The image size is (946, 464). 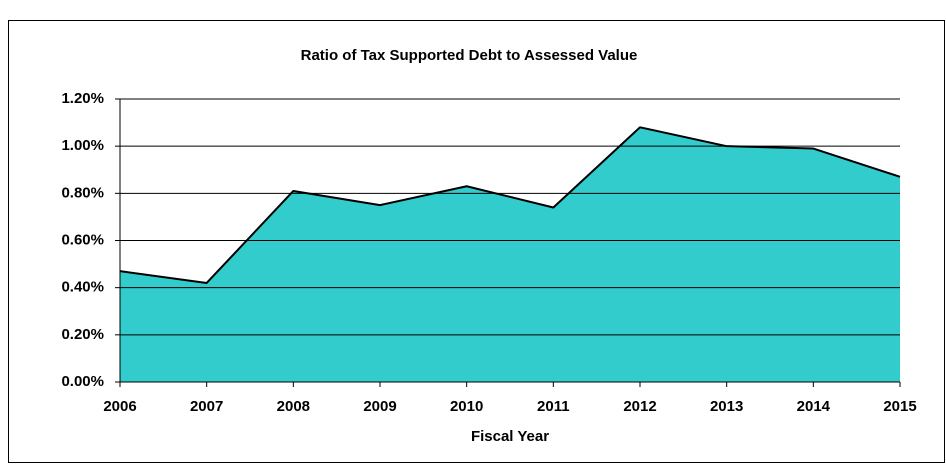 I want to click on y-tick-label: 0.60%, so click(x=82, y=239).